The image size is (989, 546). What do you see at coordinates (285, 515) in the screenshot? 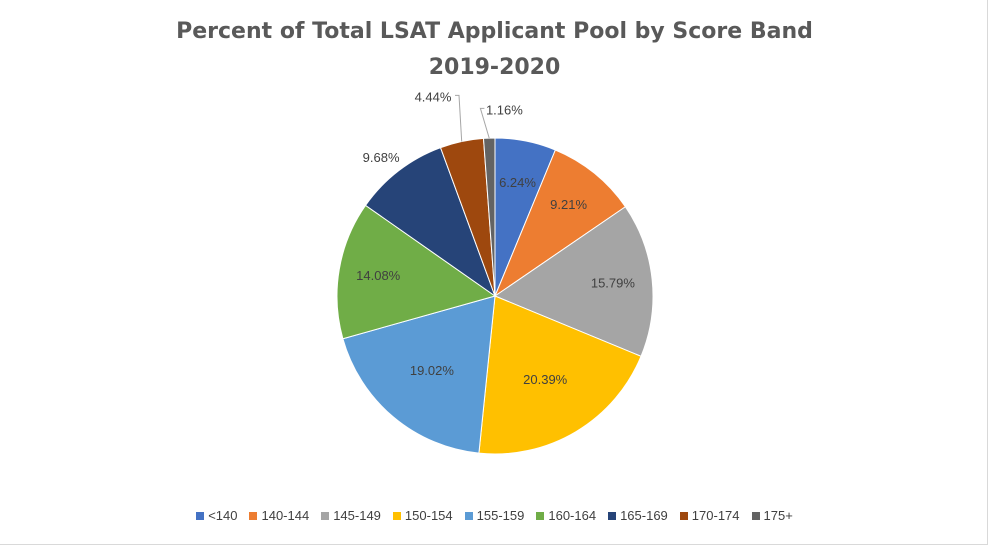
I see `legend-label-140-144: 140-144` at bounding box center [285, 515].